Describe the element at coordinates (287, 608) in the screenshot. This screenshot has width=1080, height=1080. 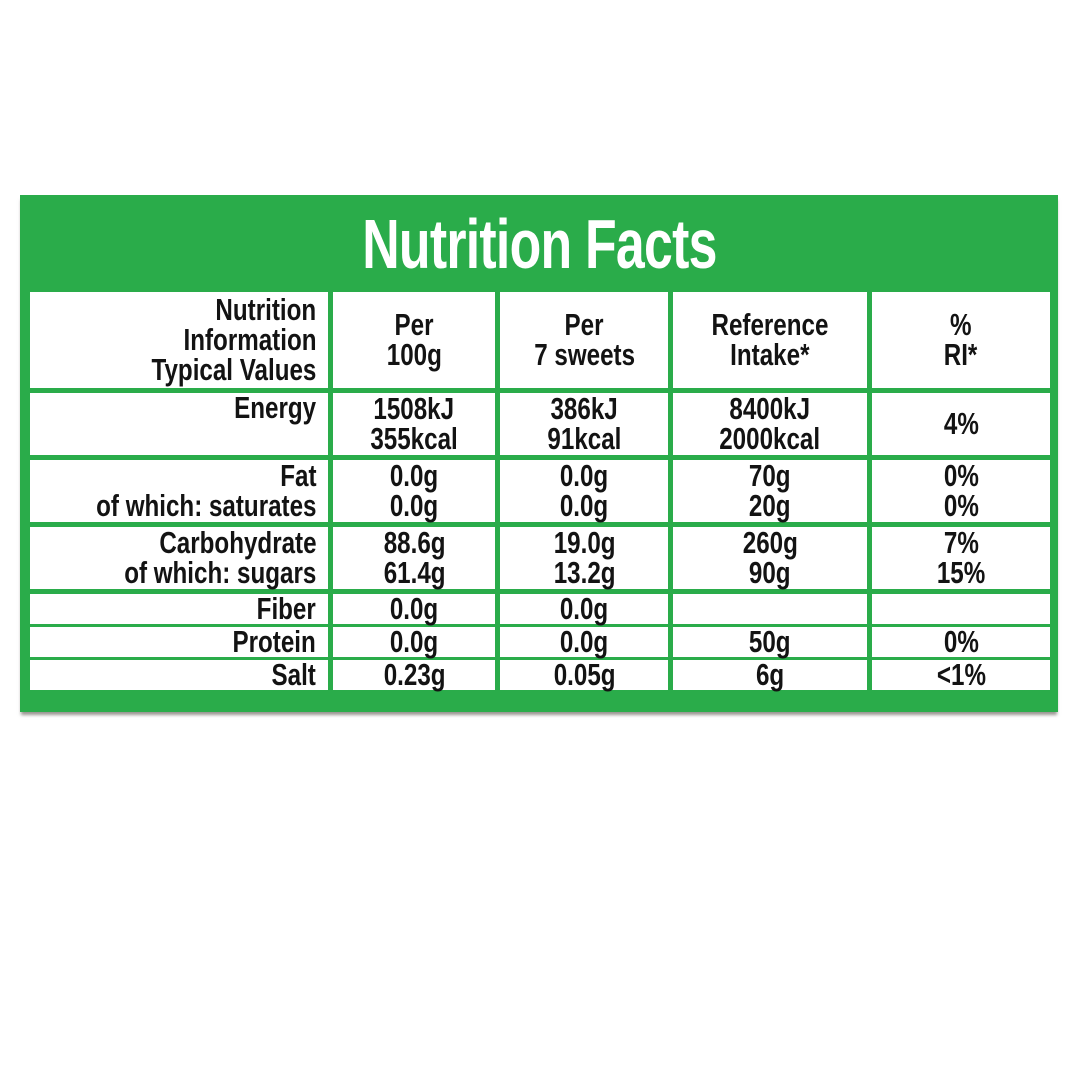
I see `fiber-label-line-1: Fiber` at that location.